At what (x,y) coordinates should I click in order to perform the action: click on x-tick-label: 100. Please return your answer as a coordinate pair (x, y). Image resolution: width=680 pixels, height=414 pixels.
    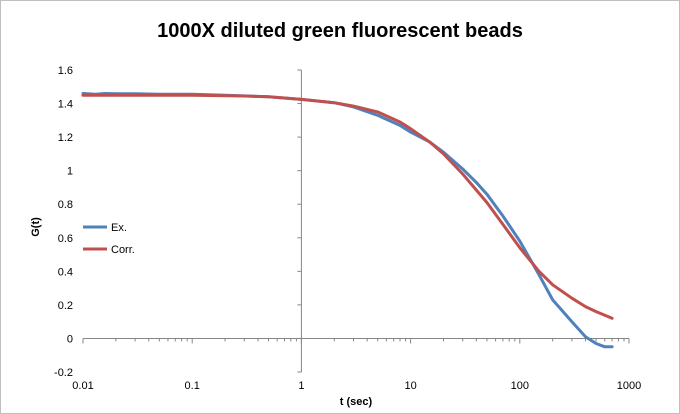
    Looking at the image, I should click on (520, 386).